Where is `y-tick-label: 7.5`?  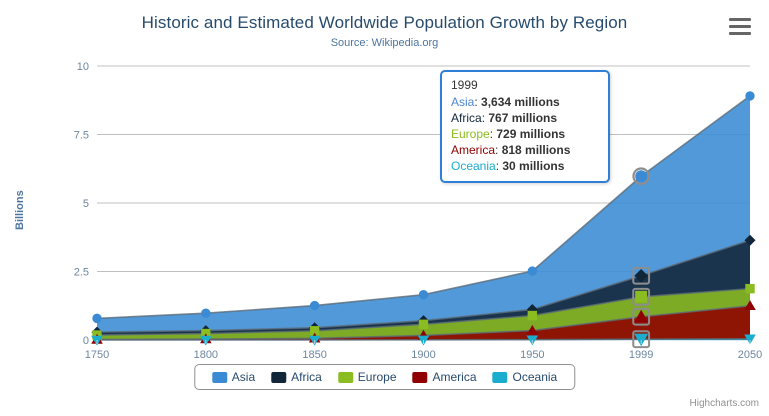
y-tick-label: 7.5 is located at coordinates (81, 136).